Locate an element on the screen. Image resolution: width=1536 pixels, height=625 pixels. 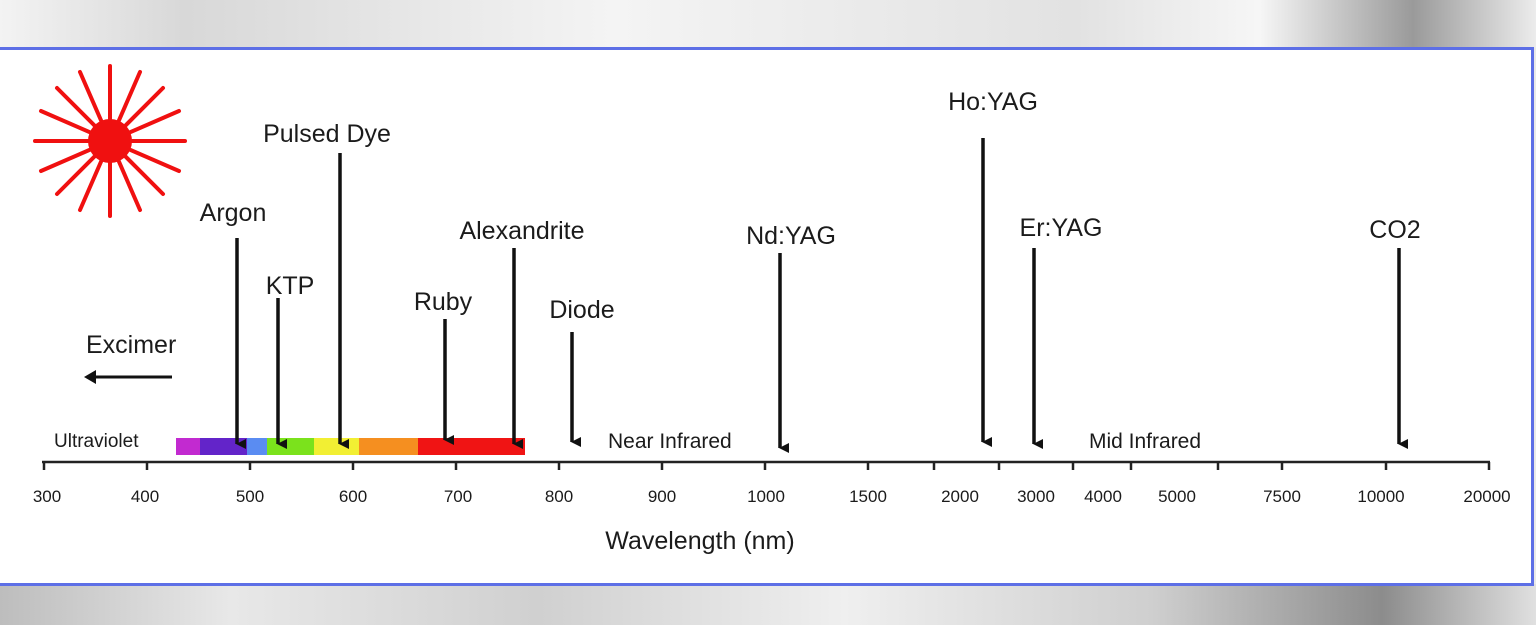
excimer-arrow is located at coordinates (128, 377).